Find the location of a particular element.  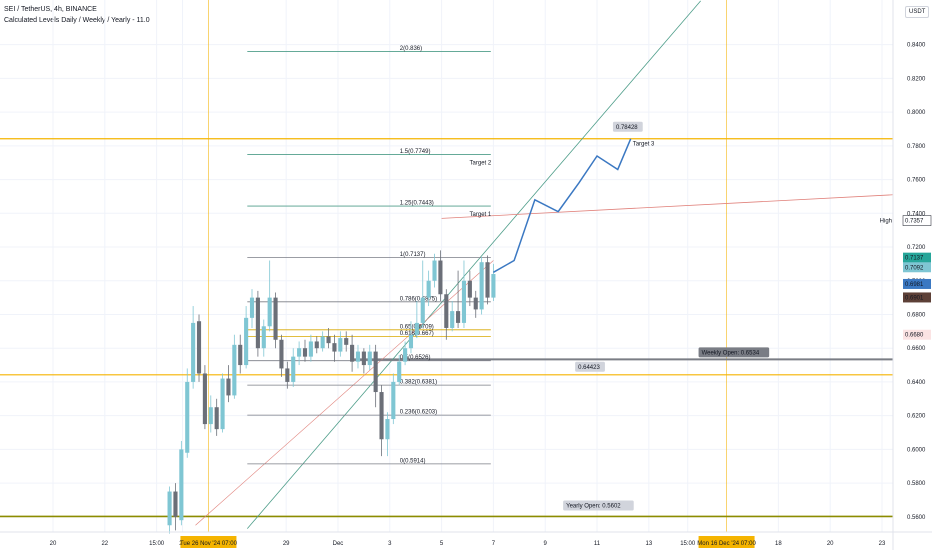

price-tick-label: 0.7200 is located at coordinates (916, 248).